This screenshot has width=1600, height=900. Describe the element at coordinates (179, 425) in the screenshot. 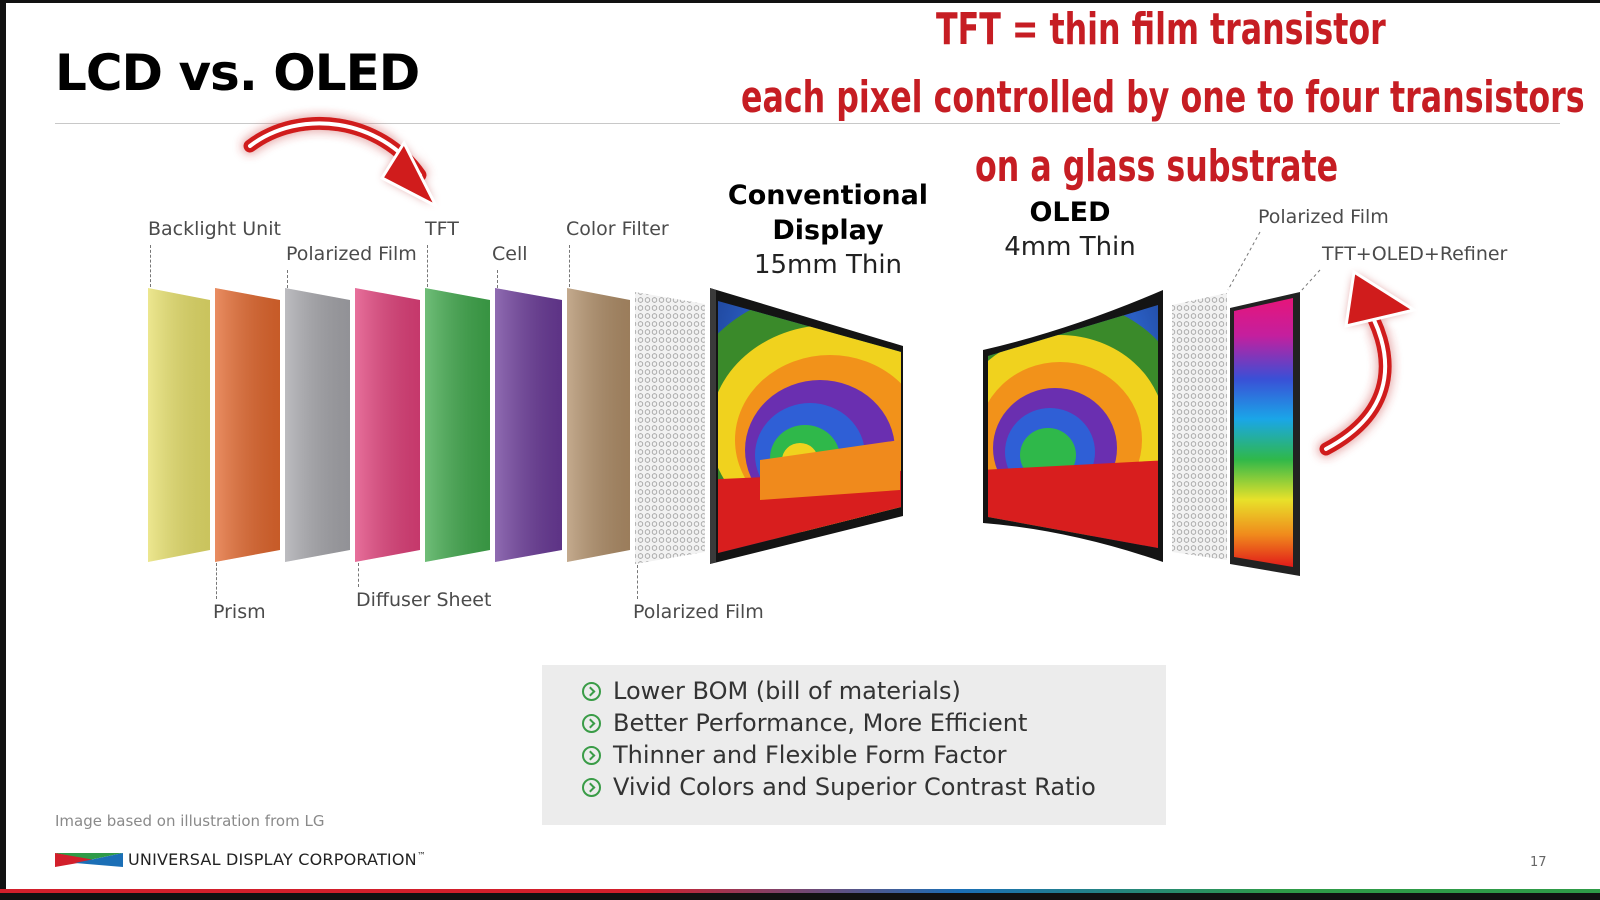

I see `lcd-layer-backlight-unit` at that location.